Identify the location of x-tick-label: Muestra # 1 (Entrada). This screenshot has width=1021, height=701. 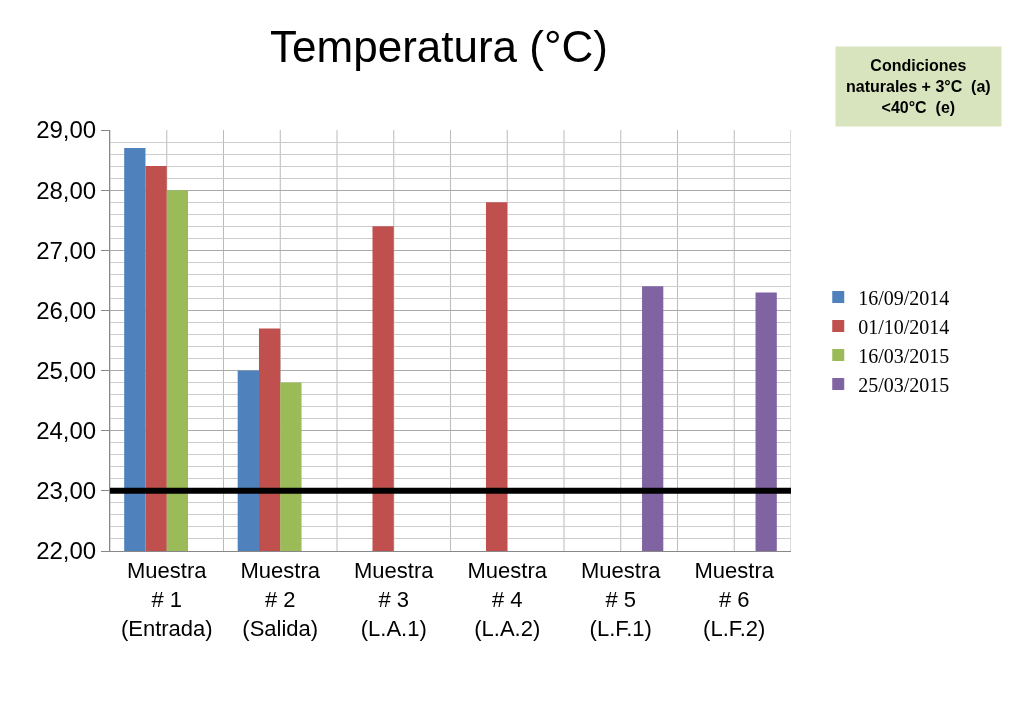
(166, 599).